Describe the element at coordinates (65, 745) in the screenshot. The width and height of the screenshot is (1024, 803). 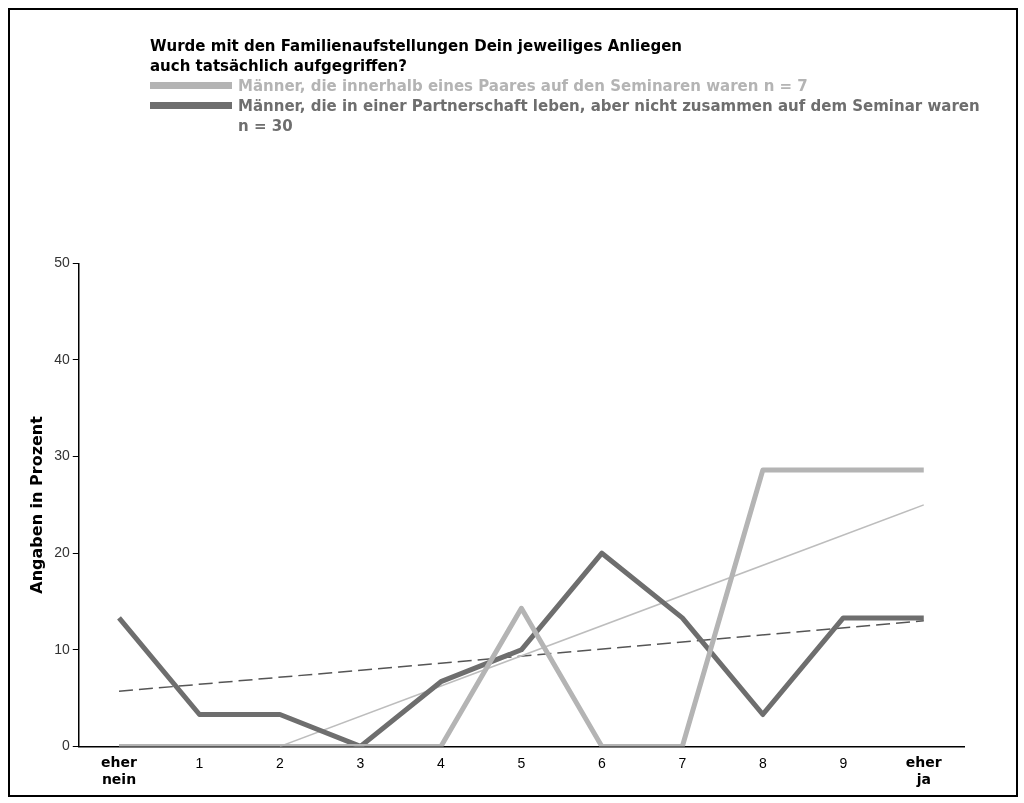
I see `y-tick-label: 0` at that location.